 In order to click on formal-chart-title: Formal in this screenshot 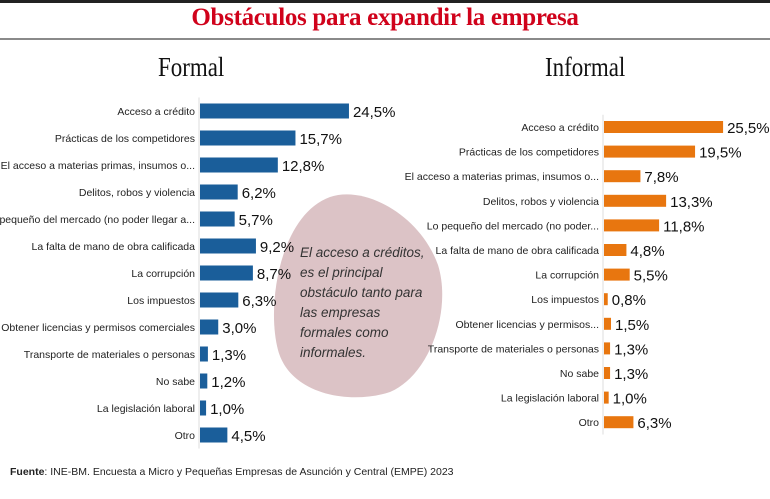, I will do `click(191, 67)`.